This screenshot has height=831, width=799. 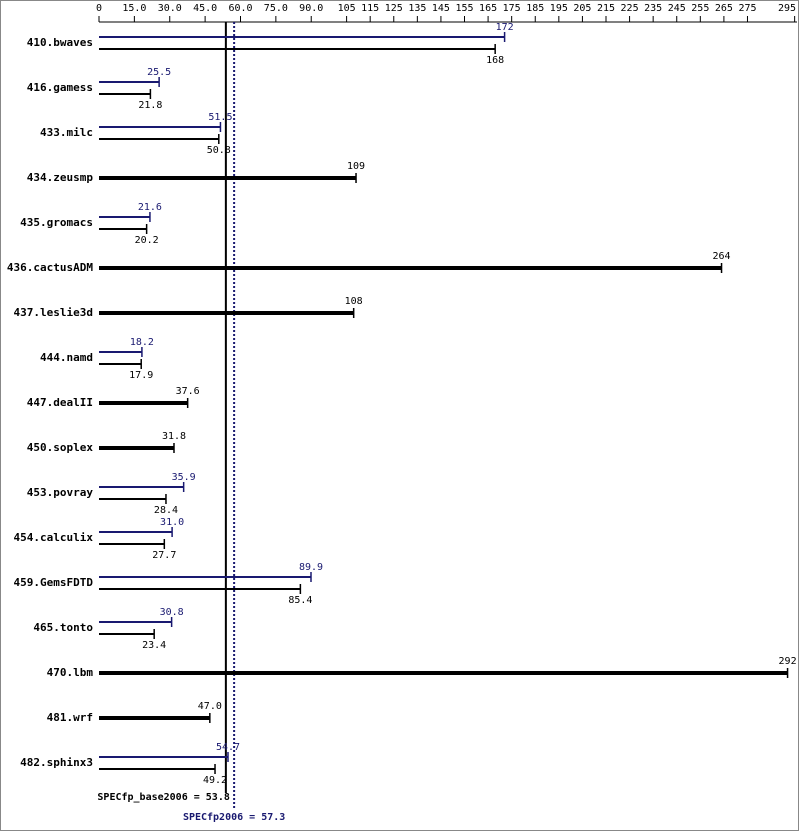 I want to click on category-label: 453.povray, so click(x=60, y=492).